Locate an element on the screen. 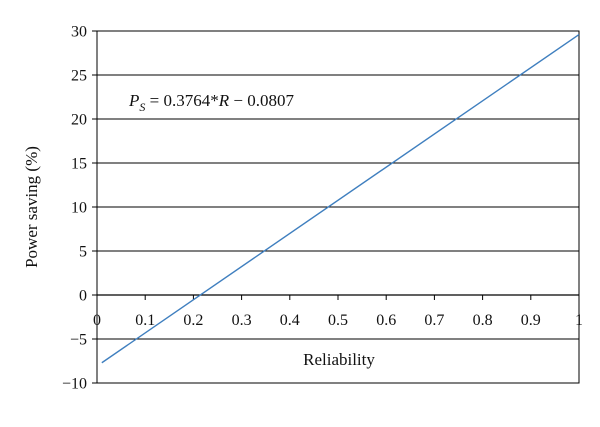  x-axis-title: Reliability is located at coordinates (339, 359).